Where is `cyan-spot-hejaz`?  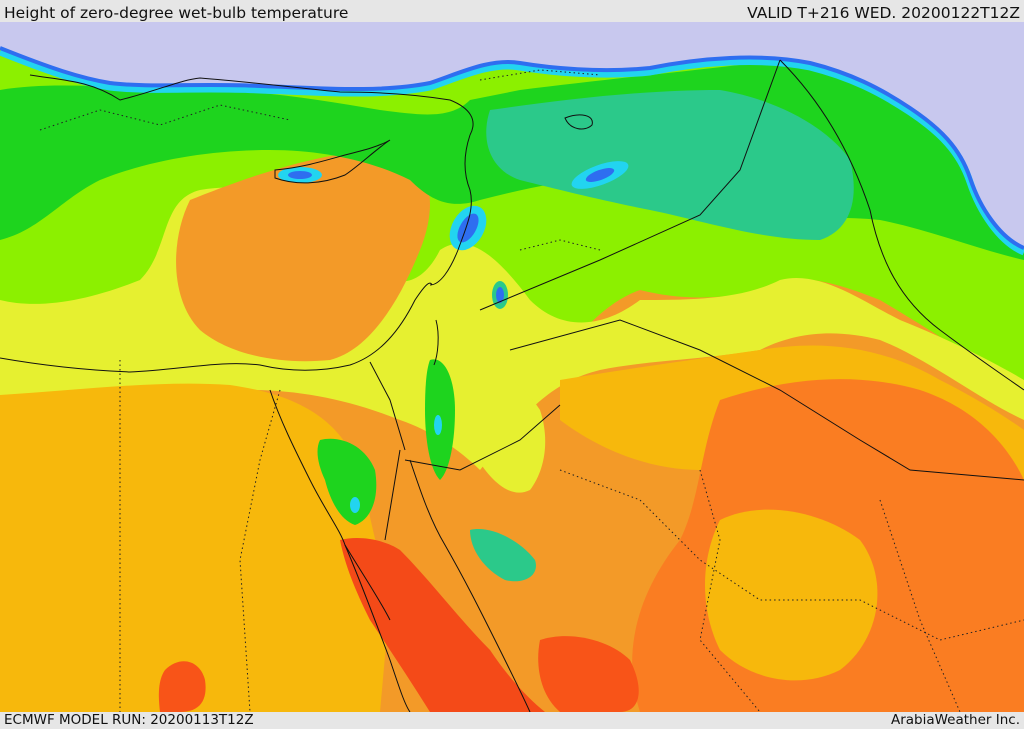 cyan-spot-hejaz is located at coordinates (438, 425).